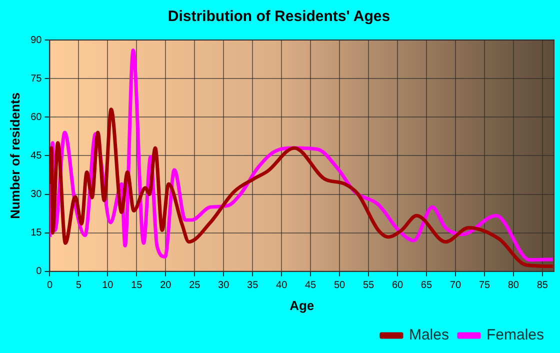 The image size is (560, 353). Describe the element at coordinates (279, 17) in the screenshot. I see `chart-title: Distribution of Residents' Ages` at that location.